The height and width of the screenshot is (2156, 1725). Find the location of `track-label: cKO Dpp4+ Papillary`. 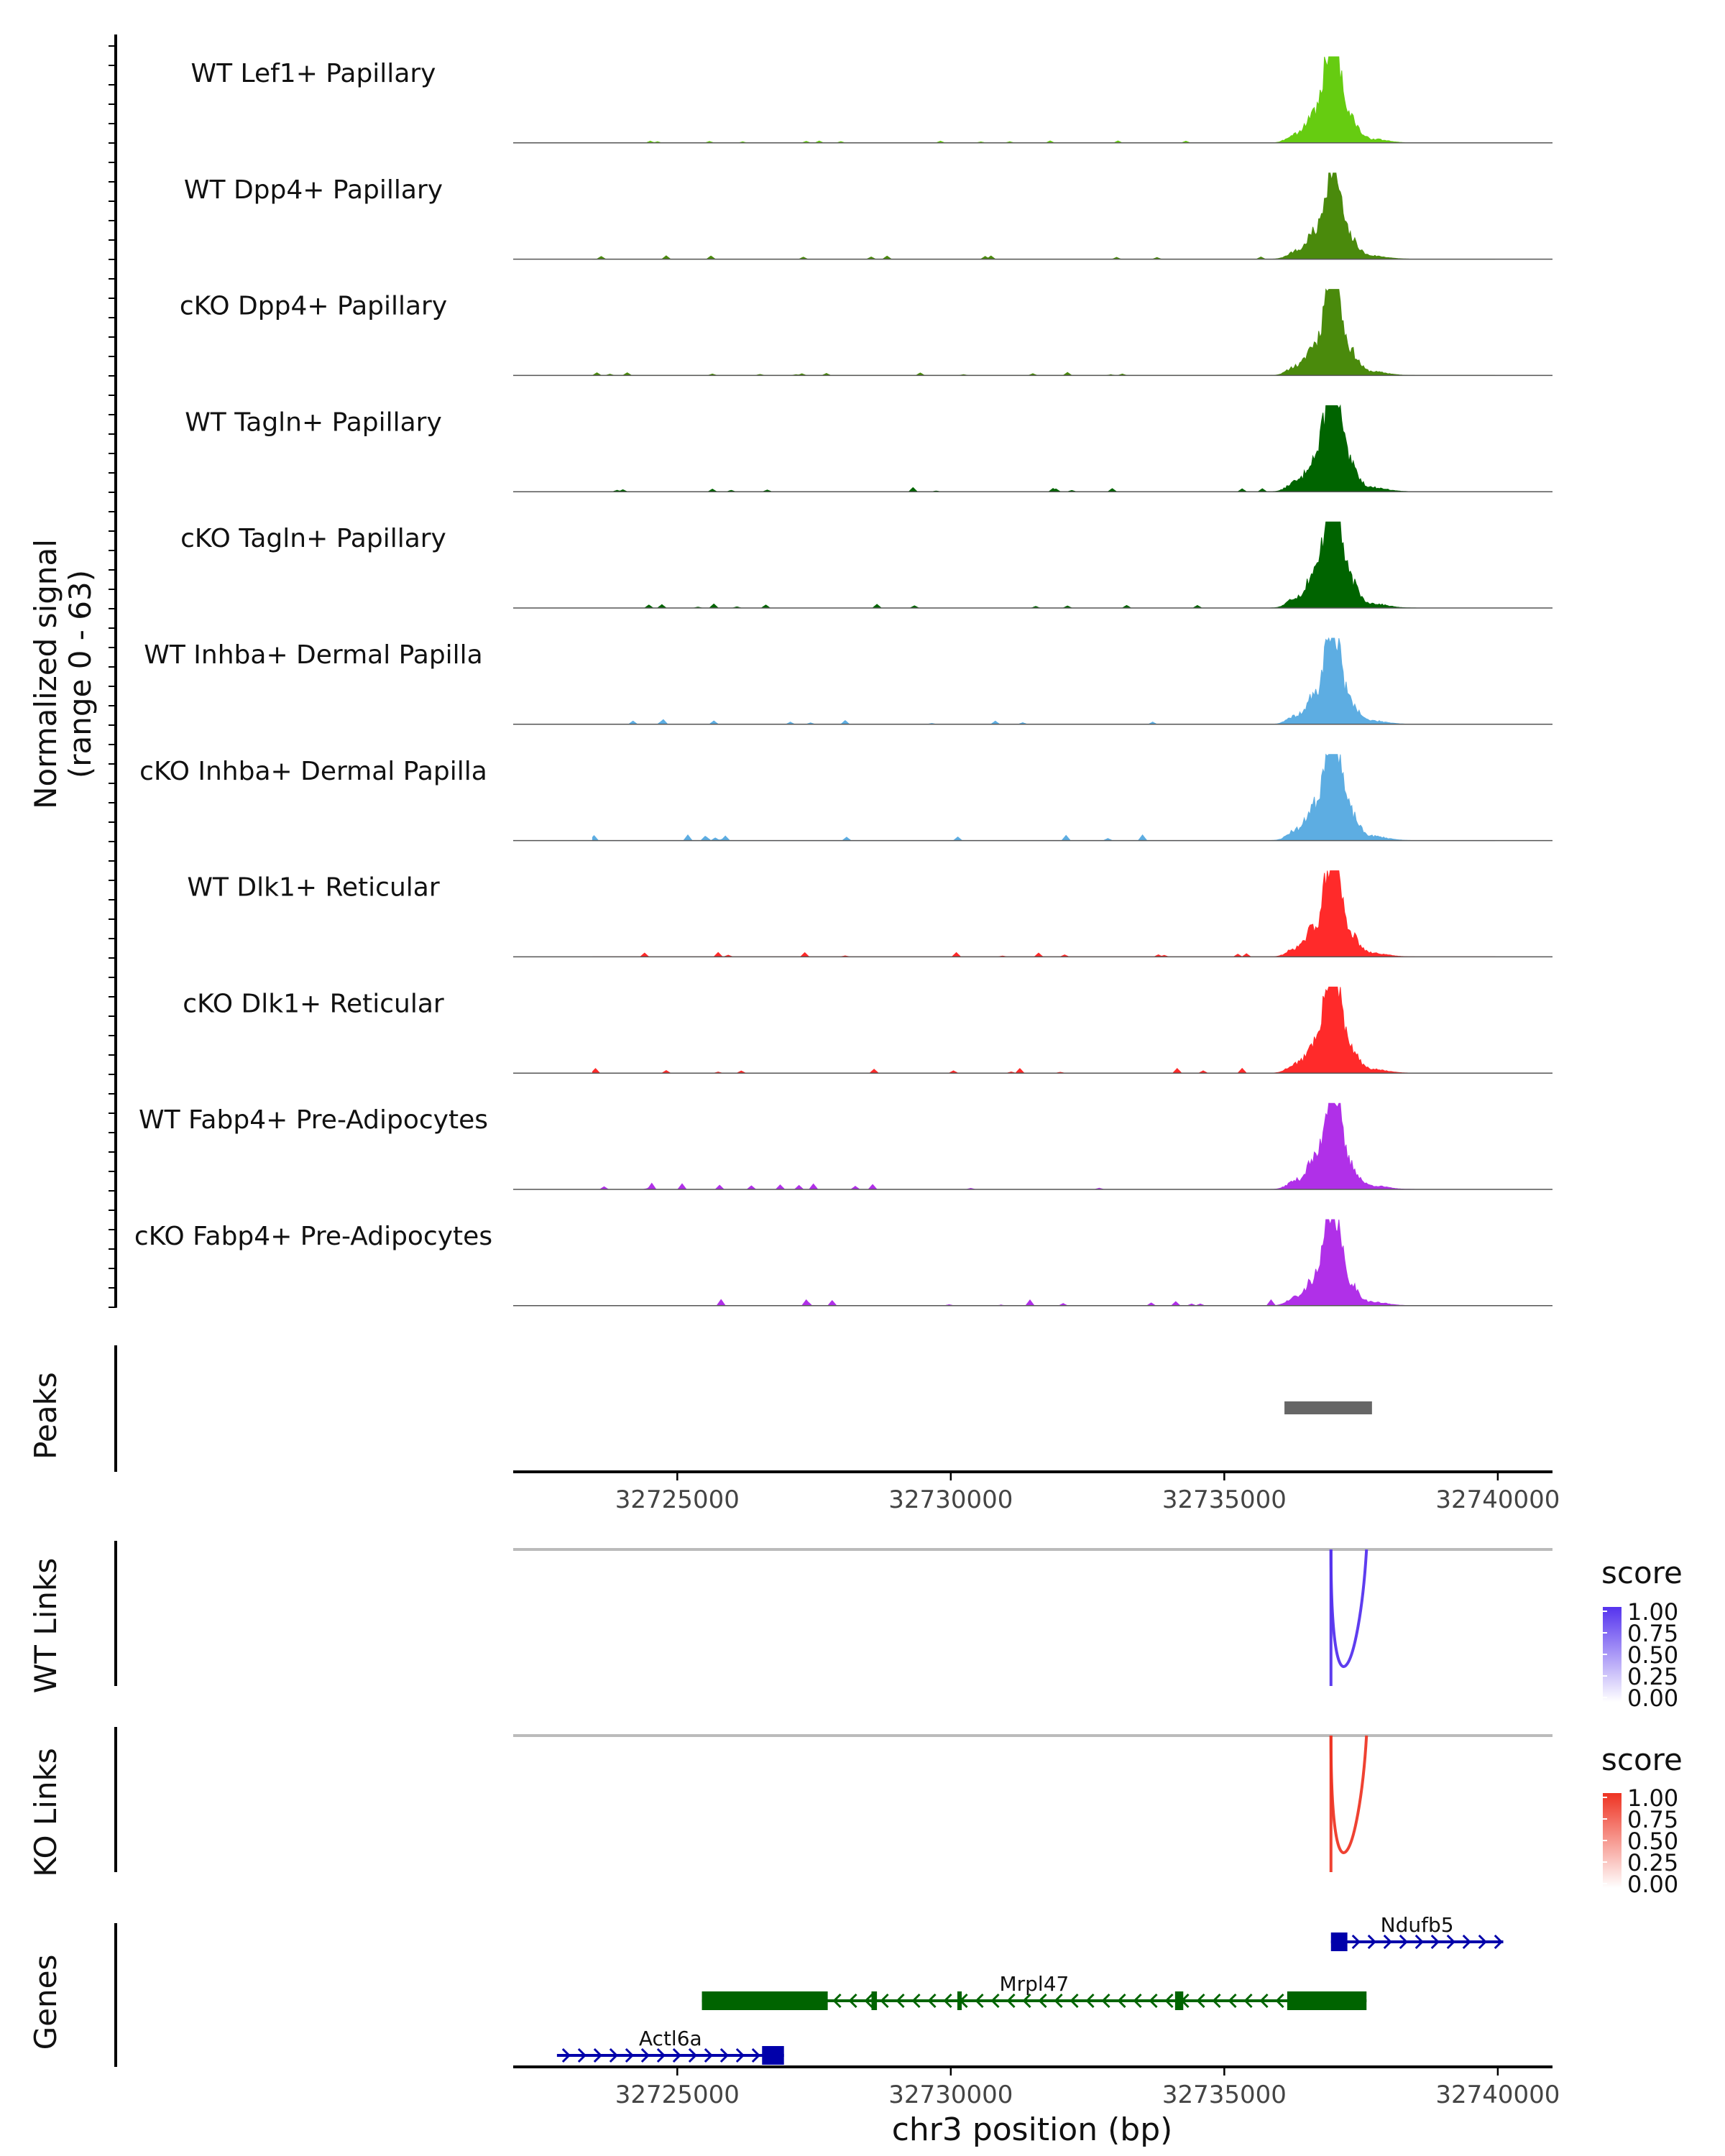

track-label: cKO Dpp4+ Papillary is located at coordinates (313, 306).